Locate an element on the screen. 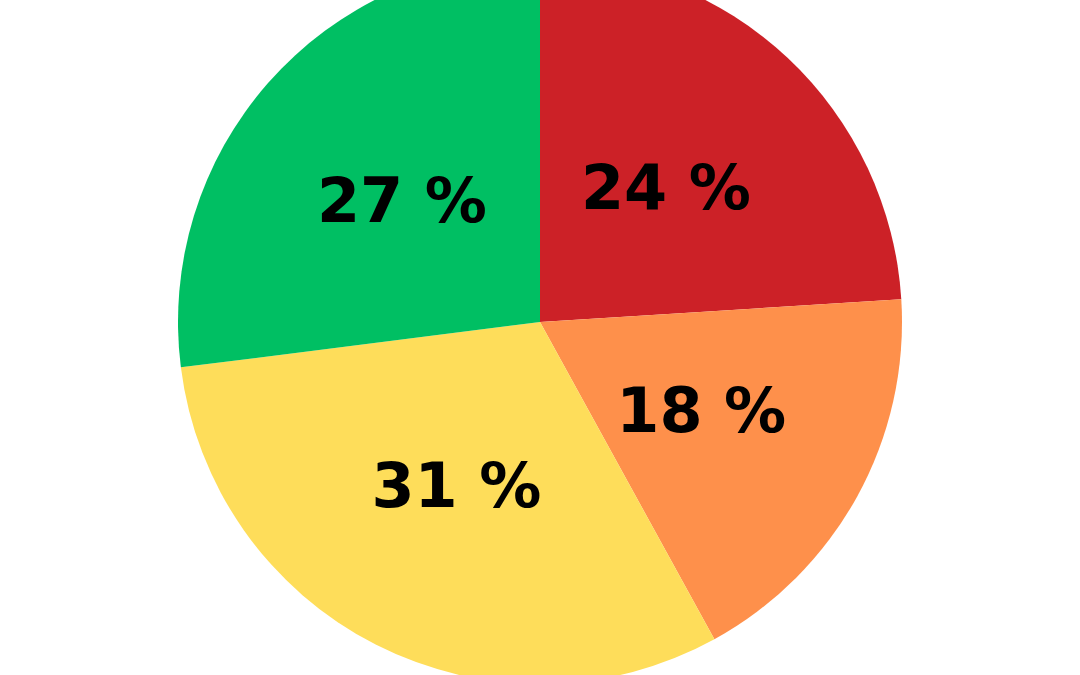 This screenshot has width=1080, height=675. data-label: 24 % is located at coordinates (665, 188).